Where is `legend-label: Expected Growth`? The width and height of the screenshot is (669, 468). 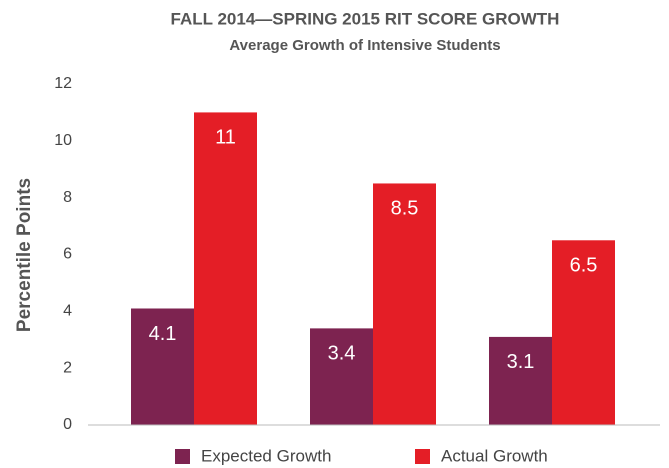 legend-label: Expected Growth is located at coordinates (266, 455).